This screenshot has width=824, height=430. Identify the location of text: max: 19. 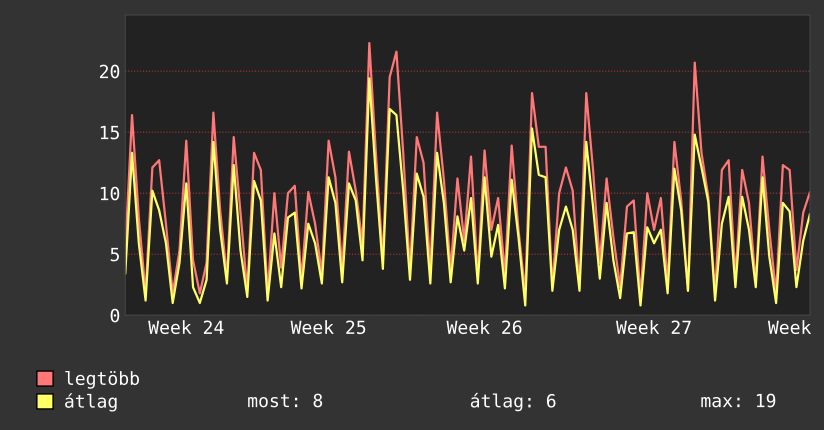
(738, 401).